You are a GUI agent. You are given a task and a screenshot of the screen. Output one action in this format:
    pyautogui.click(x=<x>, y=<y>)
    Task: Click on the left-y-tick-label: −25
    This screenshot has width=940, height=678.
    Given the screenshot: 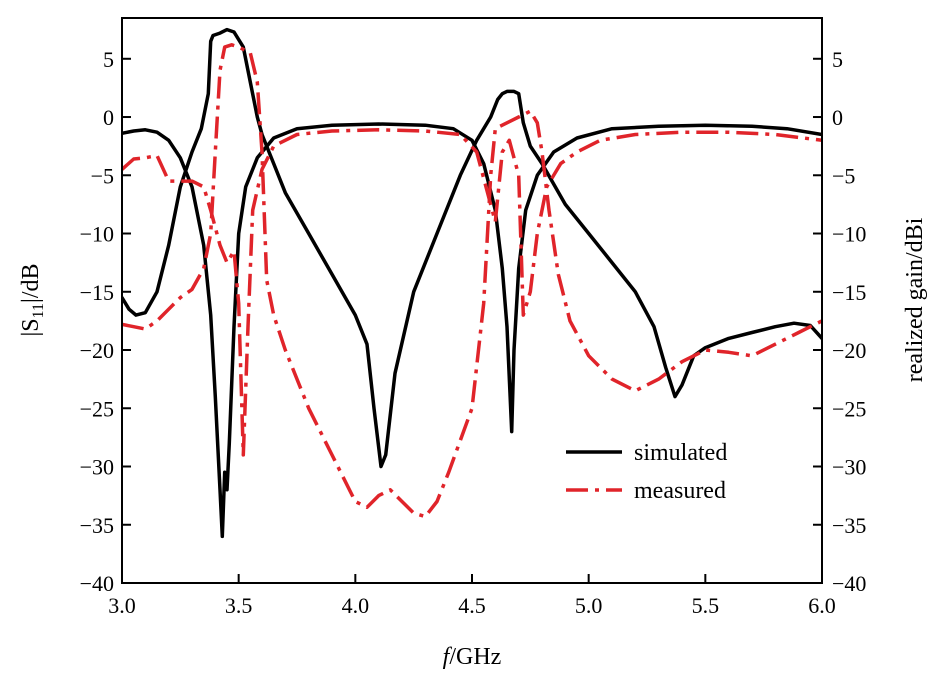 What is the action you would take?
    pyautogui.click(x=97, y=408)
    